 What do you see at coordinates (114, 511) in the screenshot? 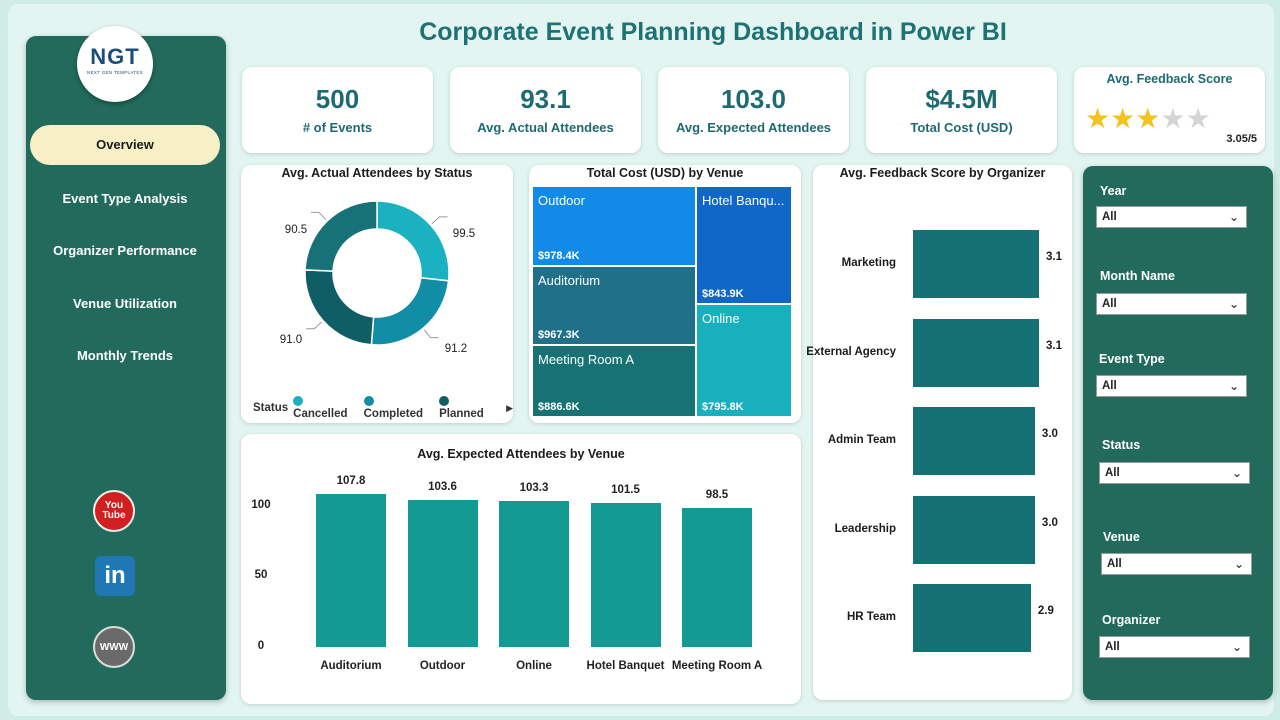
I see `youtube-icon: You Tube` at bounding box center [114, 511].